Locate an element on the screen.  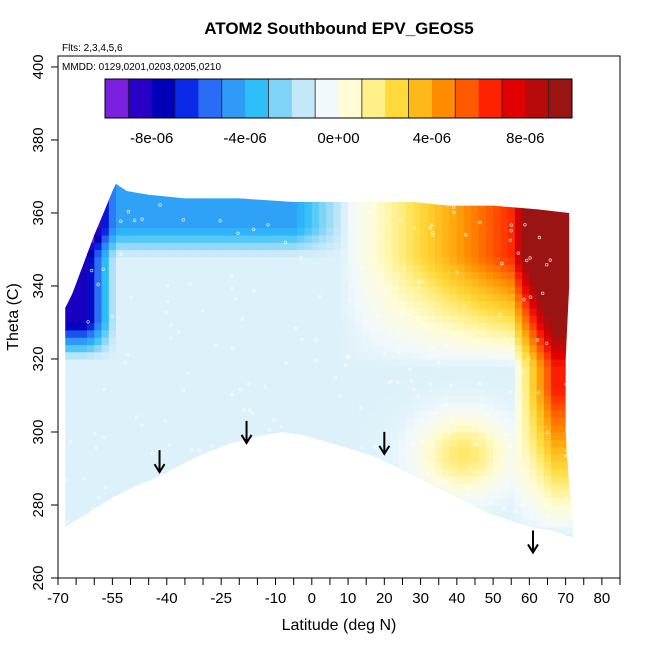
arrow-marker is located at coordinates (384, 443).